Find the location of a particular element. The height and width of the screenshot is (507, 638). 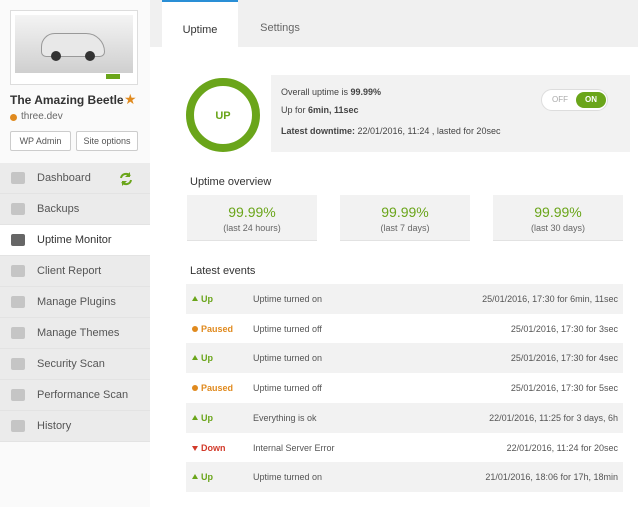

card-label: (last 24 hours) is located at coordinates (252, 228).